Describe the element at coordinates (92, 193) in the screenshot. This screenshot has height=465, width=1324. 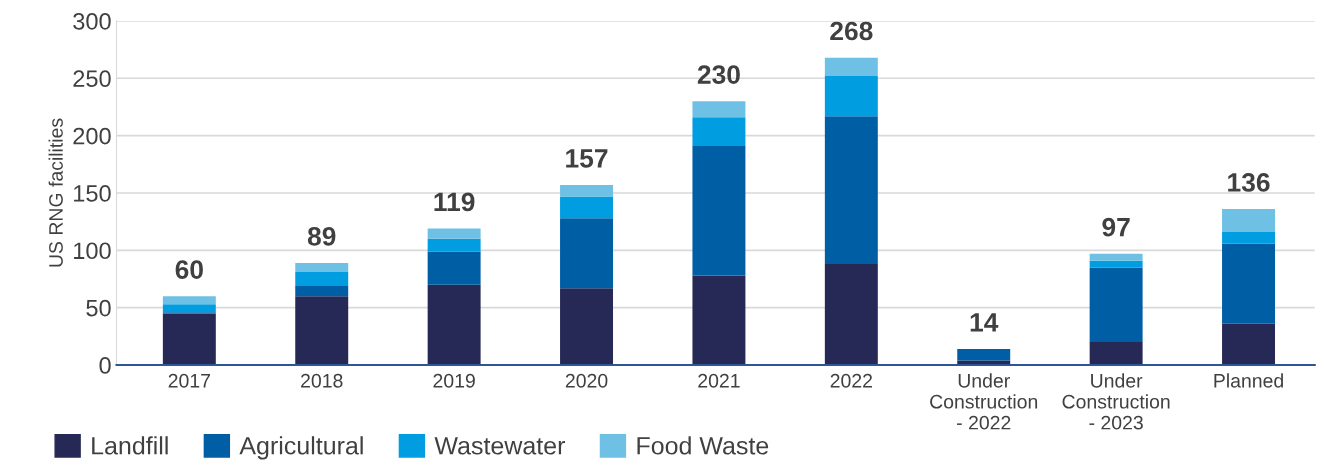
I see `y-tick-label: 150` at that location.